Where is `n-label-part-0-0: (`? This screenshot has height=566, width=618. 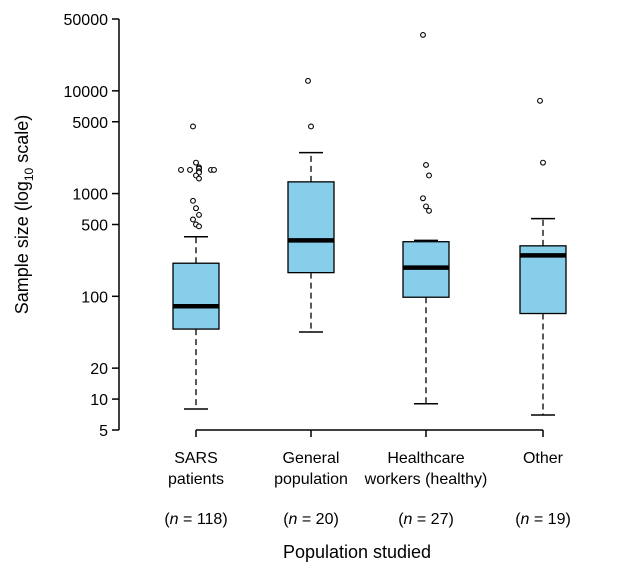
n-label-part-0-0: ( is located at coordinates (167, 519).